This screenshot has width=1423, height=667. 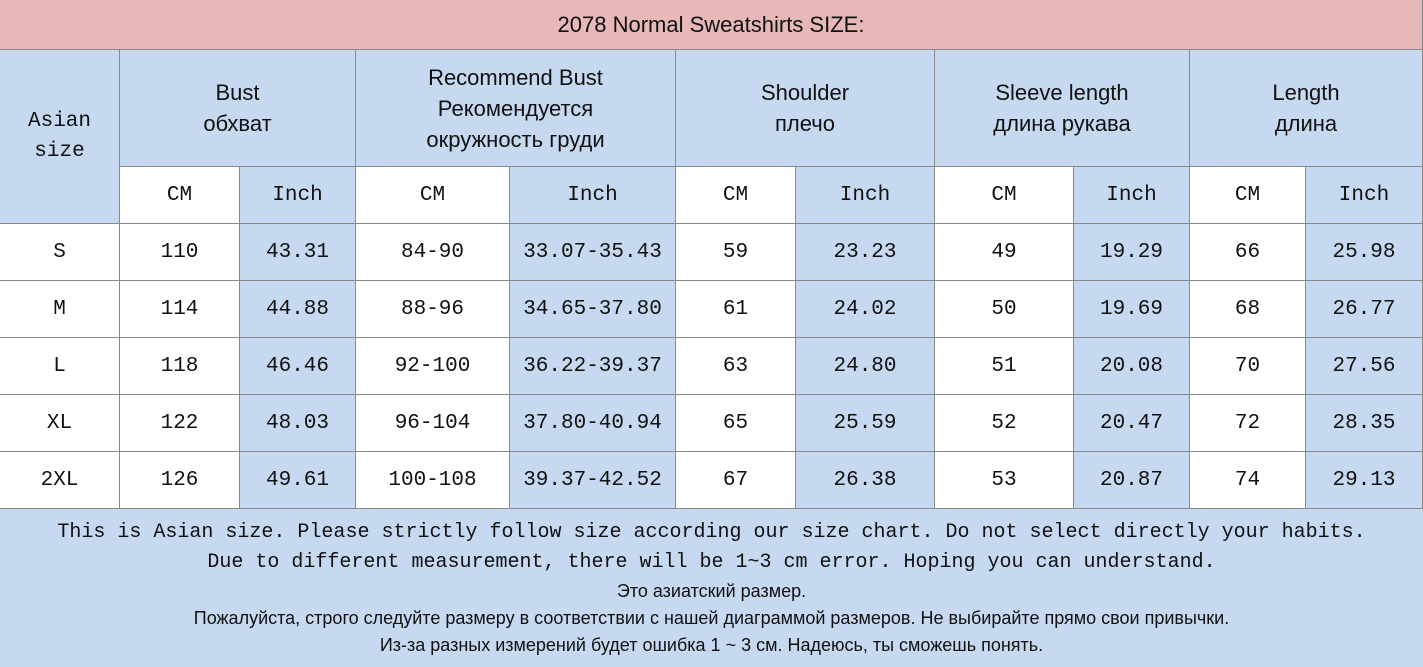 What do you see at coordinates (433, 480) in the screenshot?
I see `size-value: 100-108` at bounding box center [433, 480].